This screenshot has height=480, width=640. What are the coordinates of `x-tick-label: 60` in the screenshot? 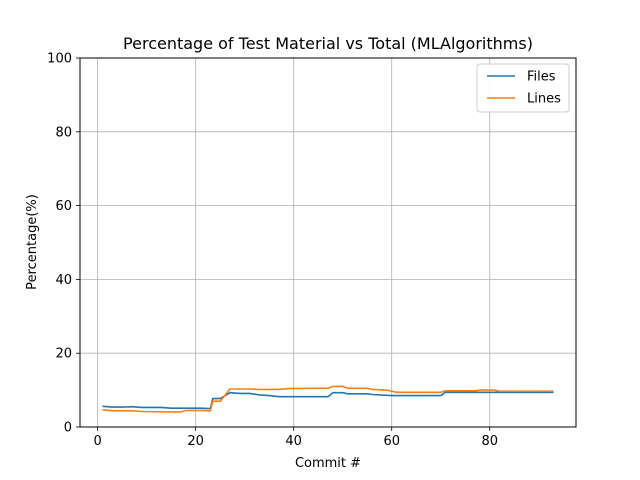 It's located at (391, 441).